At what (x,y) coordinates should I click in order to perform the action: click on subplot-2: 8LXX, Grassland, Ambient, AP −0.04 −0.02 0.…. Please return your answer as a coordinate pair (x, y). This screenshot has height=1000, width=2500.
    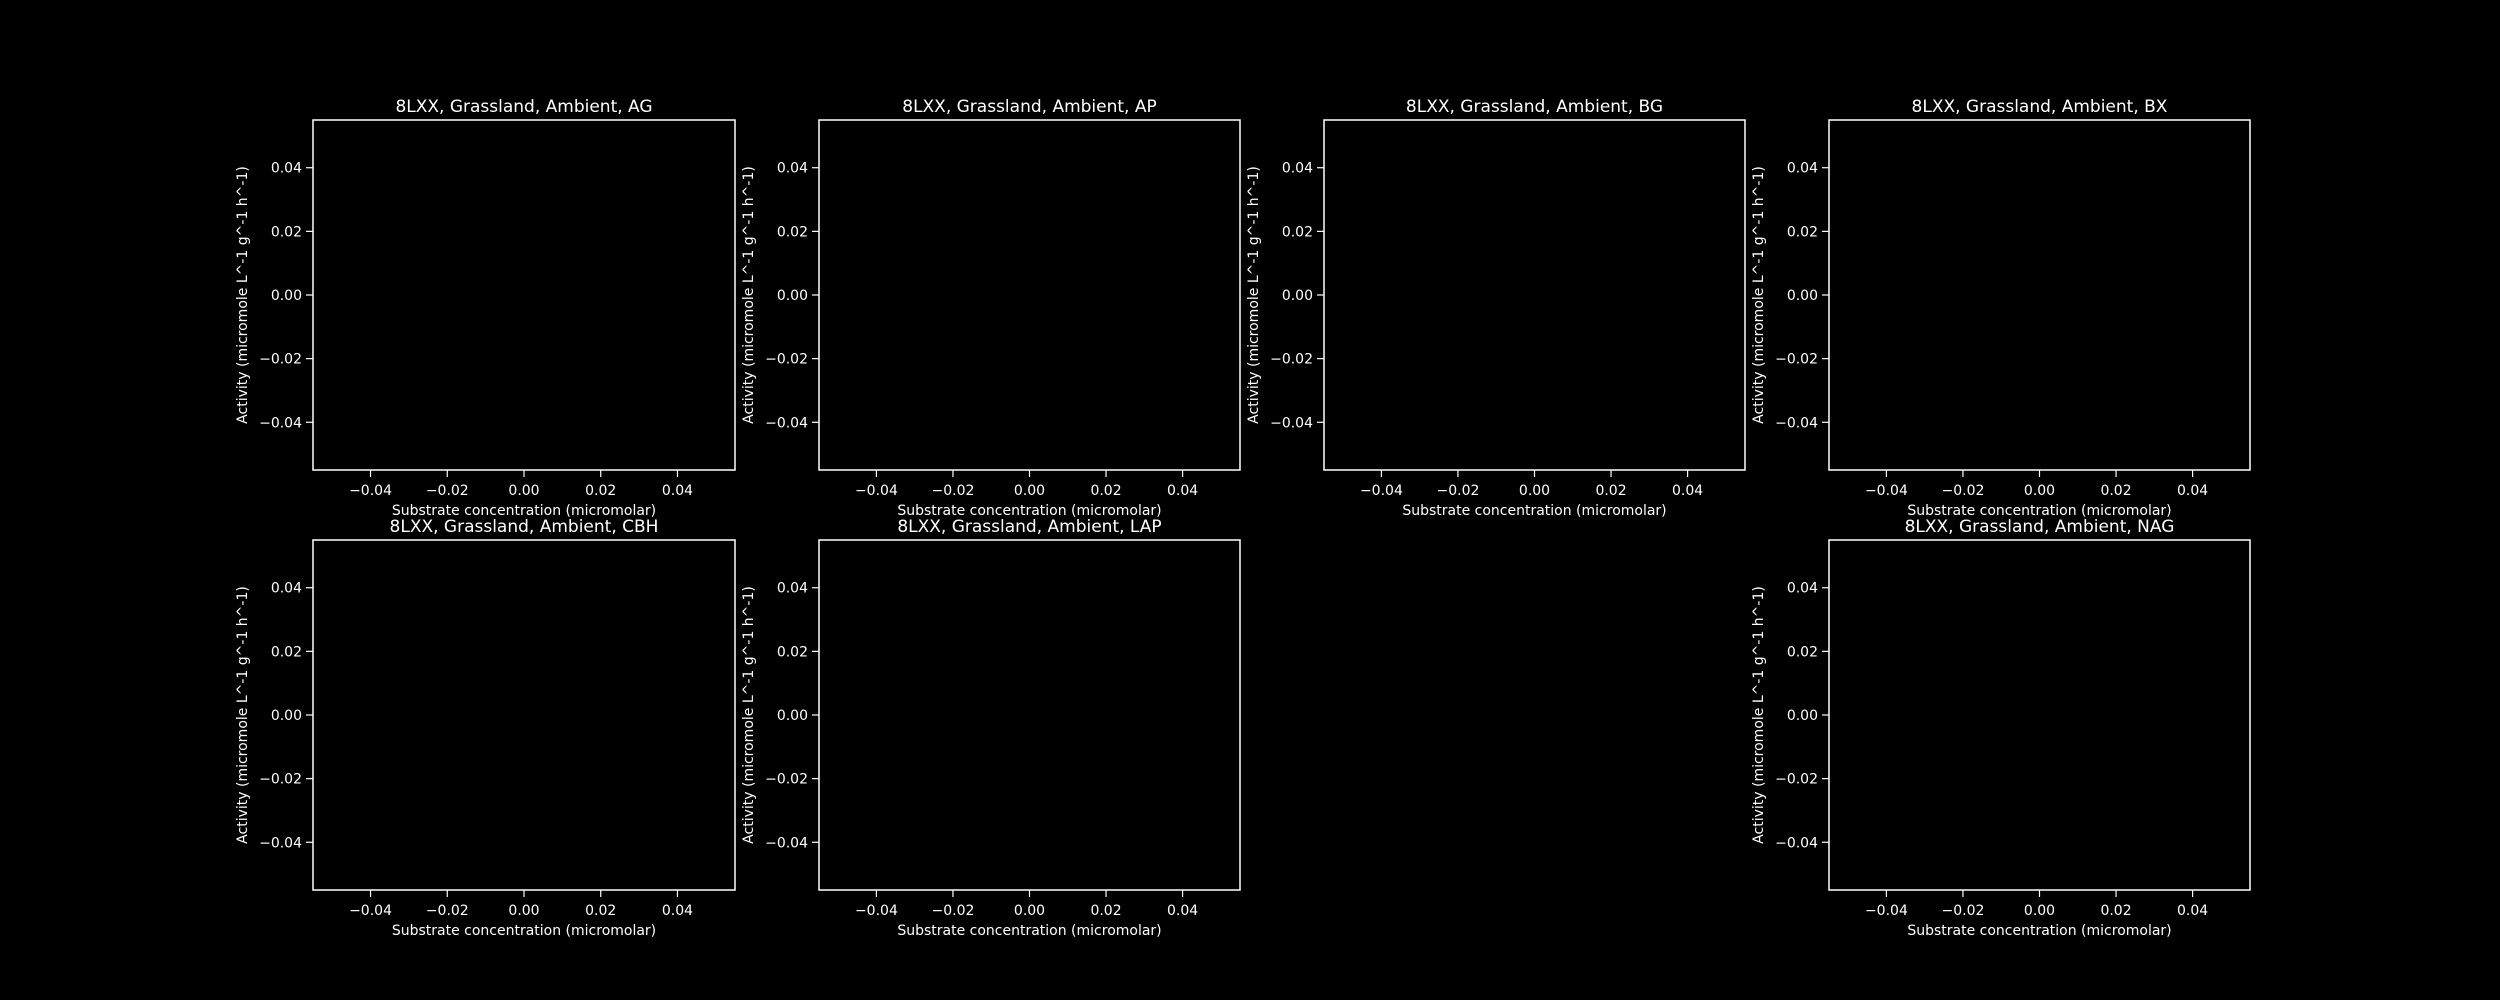
    Looking at the image, I should click on (991, 308).